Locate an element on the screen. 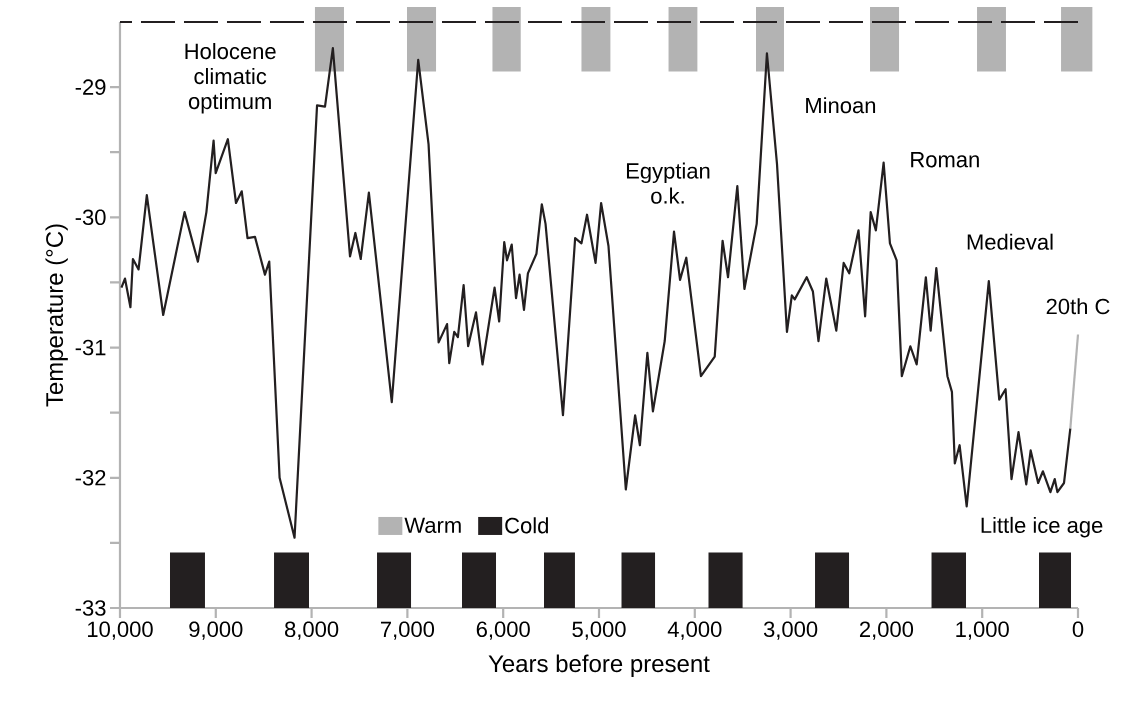 Image resolution: width=1123 pixels, height=715 pixels. x-tick-label: 0 is located at coordinates (1078, 629).